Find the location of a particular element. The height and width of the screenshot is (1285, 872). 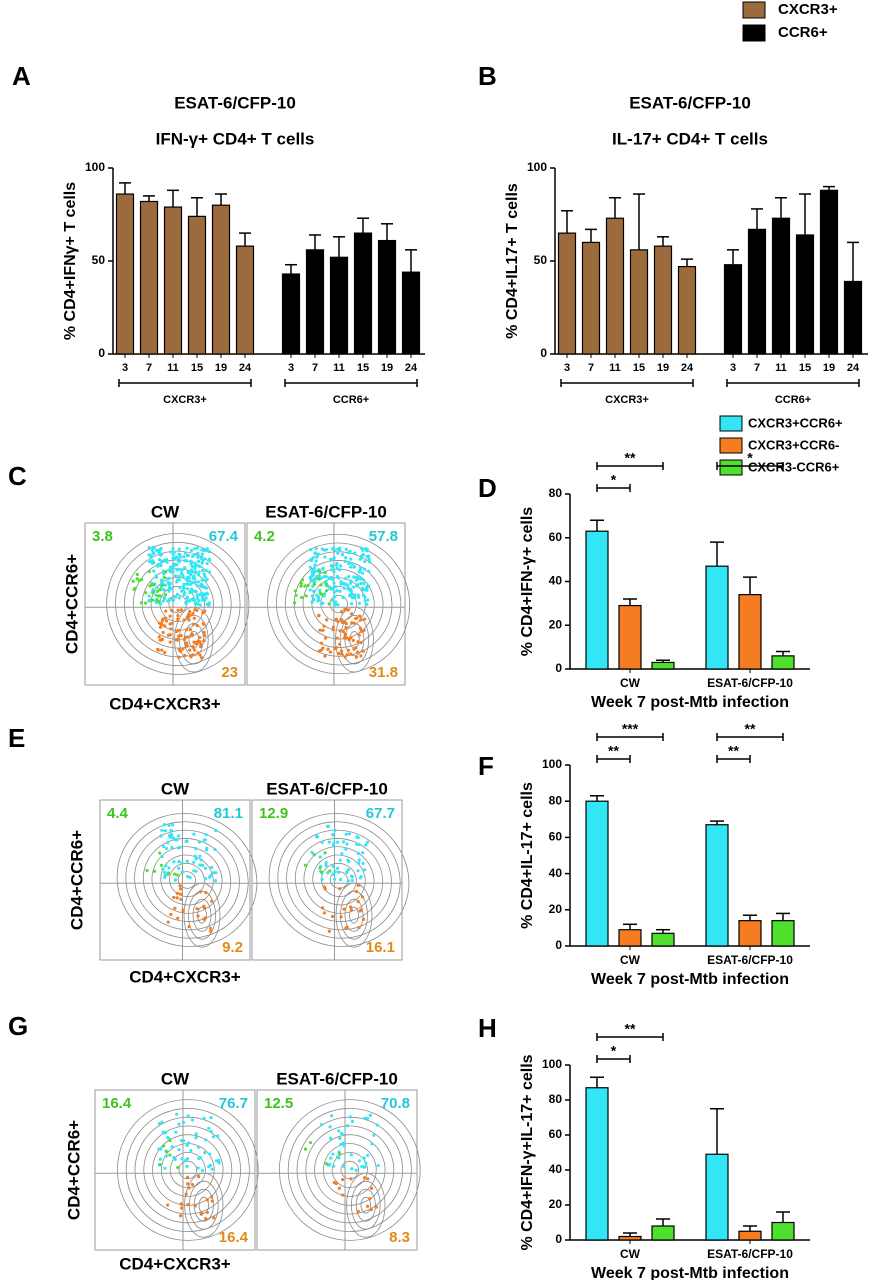

flow-title: CW is located at coordinates (165, 511).